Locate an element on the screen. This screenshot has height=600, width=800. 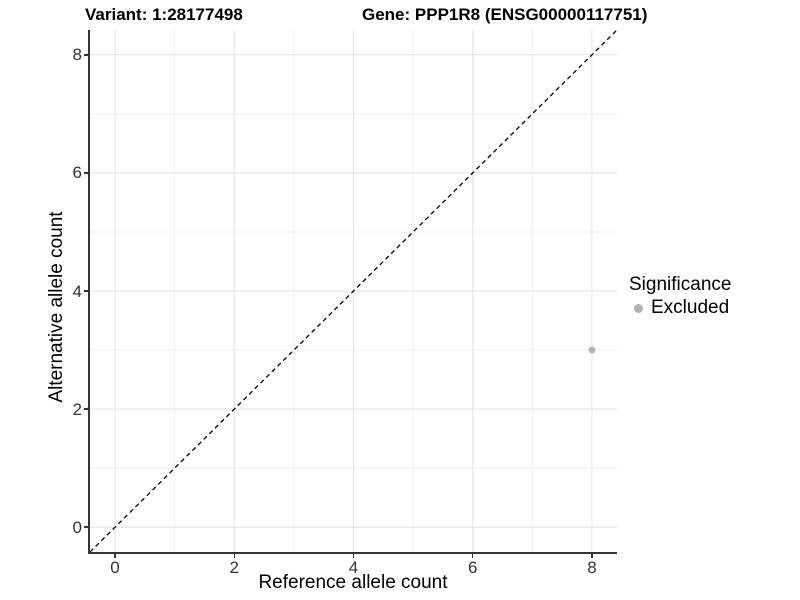
y-axis-line is located at coordinates (89, 292).